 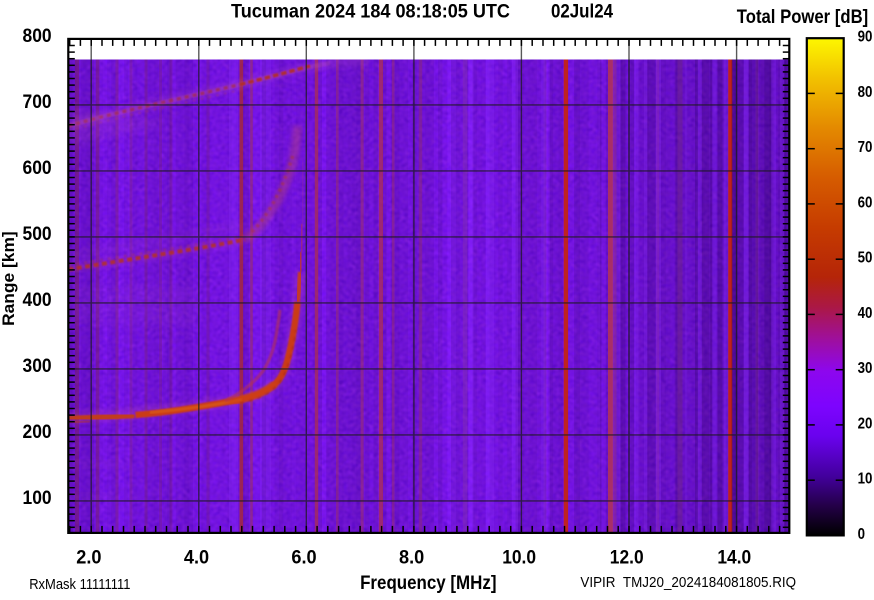 What do you see at coordinates (865, 147) in the screenshot?
I see `svg-text: 70` at bounding box center [865, 147].